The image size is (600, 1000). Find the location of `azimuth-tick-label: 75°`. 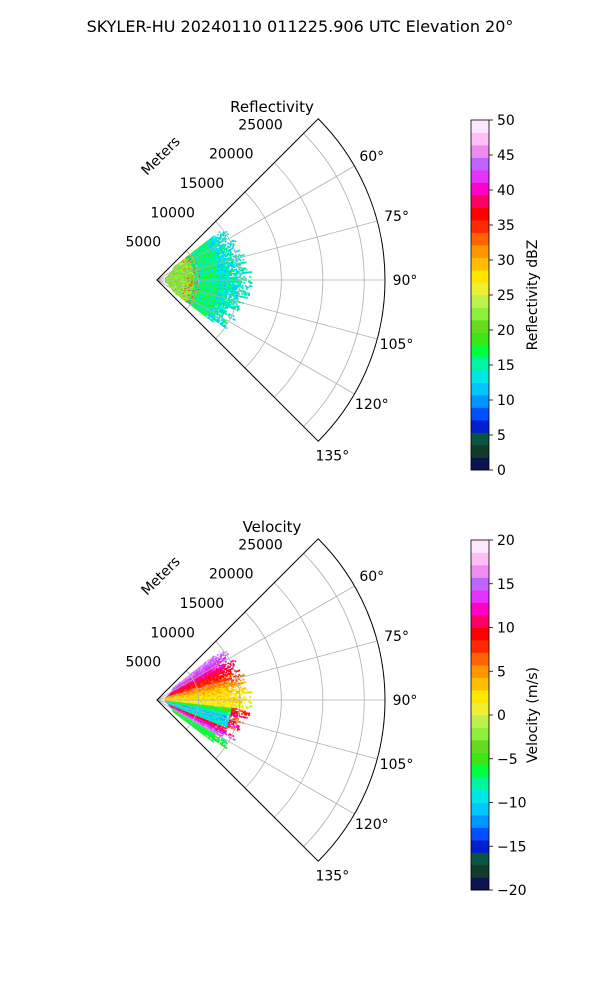

azimuth-tick-label: 75° is located at coordinates (396, 217).